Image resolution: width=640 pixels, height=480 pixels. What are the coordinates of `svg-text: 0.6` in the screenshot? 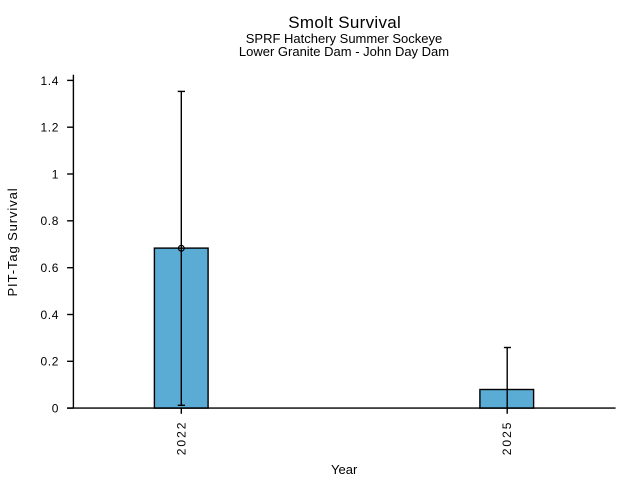 It's located at (50, 268).